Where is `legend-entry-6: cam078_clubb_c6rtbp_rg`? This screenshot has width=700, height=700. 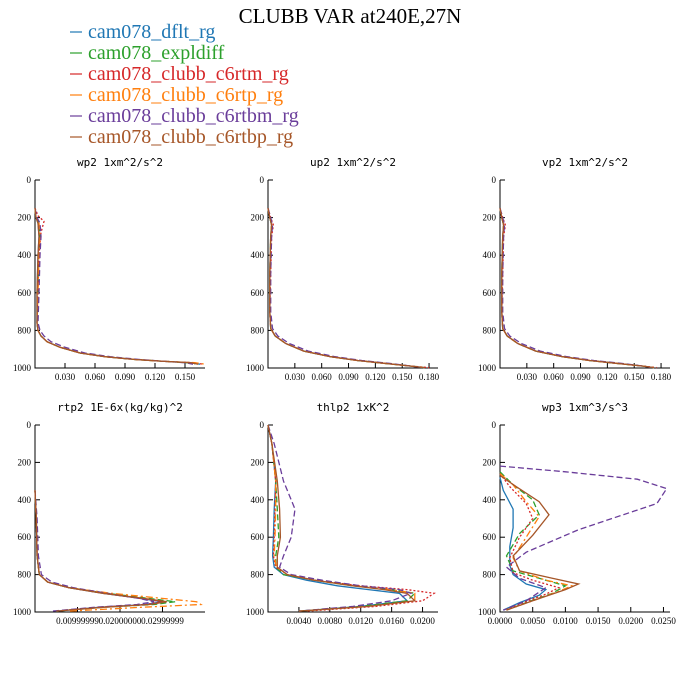 legend-entry-6: cam078_clubb_c6rtbp_rg is located at coordinates (190, 137).